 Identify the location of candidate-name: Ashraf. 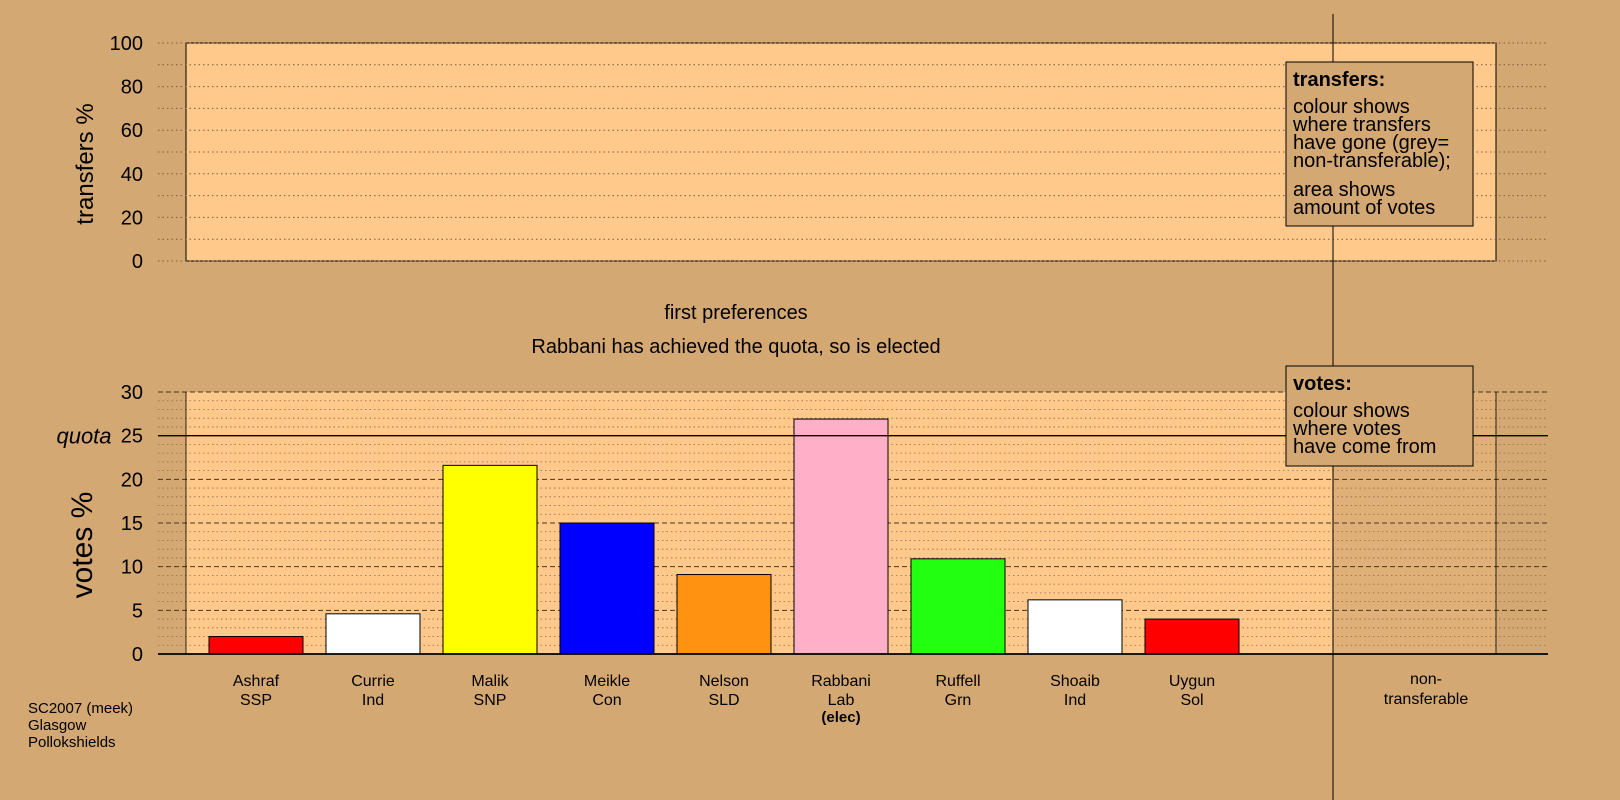
(256, 681).